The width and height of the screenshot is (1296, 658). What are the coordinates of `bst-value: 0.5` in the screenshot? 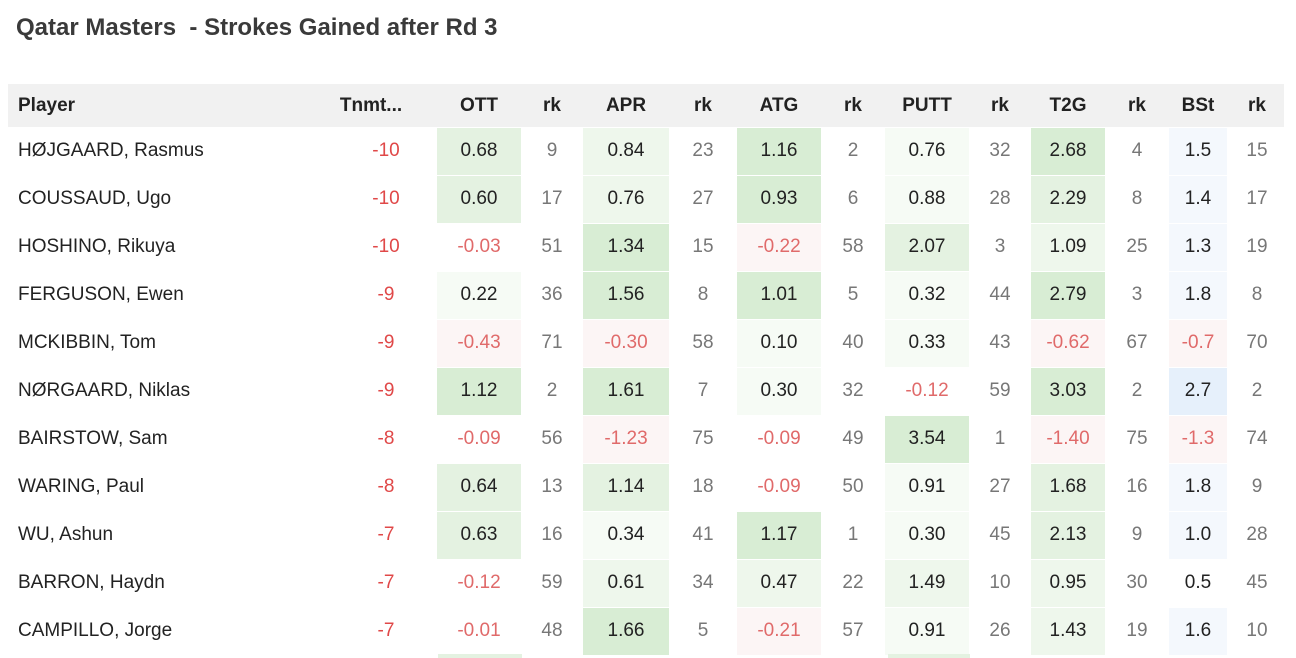 It's located at (1198, 583).